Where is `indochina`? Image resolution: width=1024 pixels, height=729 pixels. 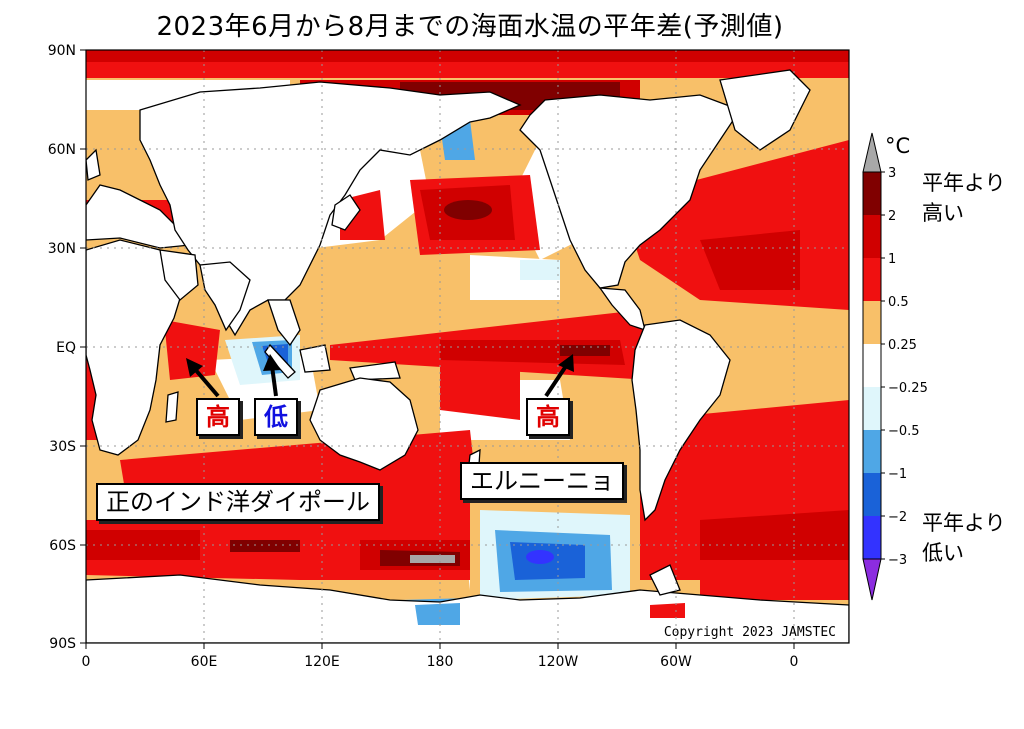
indochina is located at coordinates (284, 323).